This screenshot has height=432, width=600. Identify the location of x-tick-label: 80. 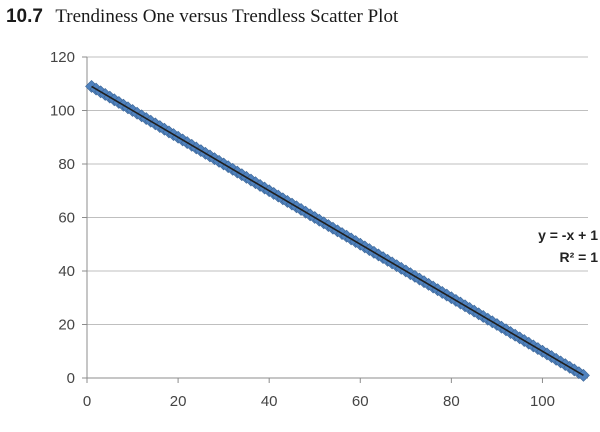
(451, 401).